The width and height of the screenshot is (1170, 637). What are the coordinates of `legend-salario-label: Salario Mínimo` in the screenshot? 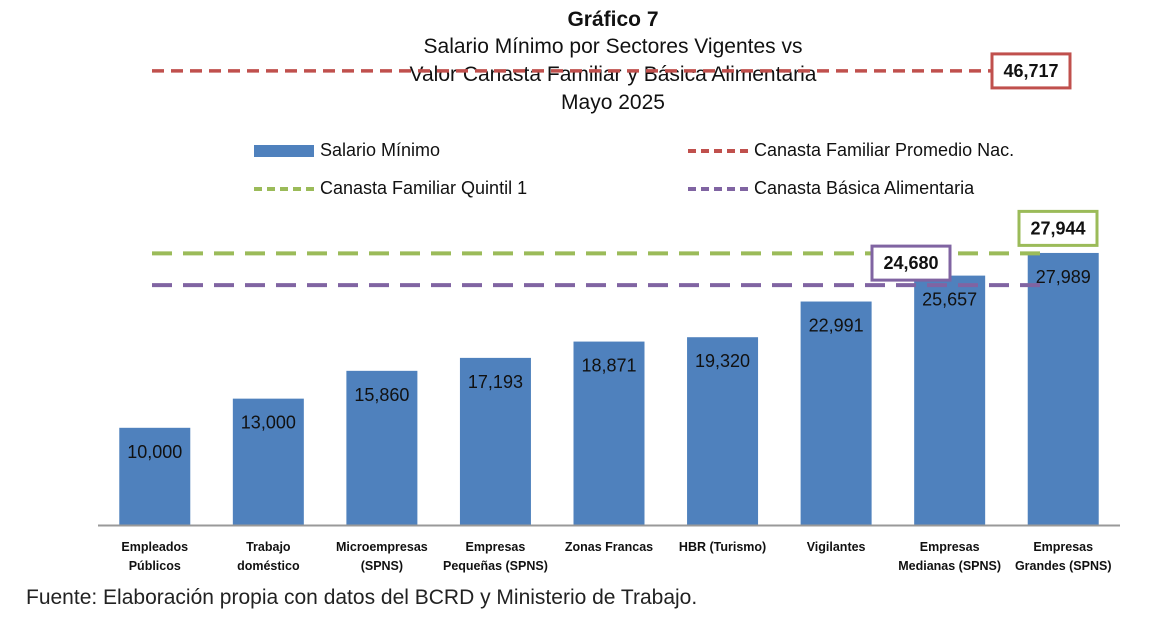 It's located at (380, 150).